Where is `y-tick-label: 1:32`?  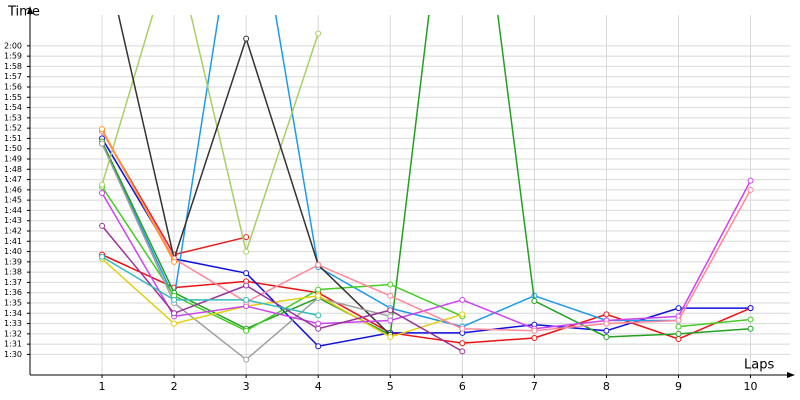
y-tick-label: 1:32 is located at coordinates (13, 333).